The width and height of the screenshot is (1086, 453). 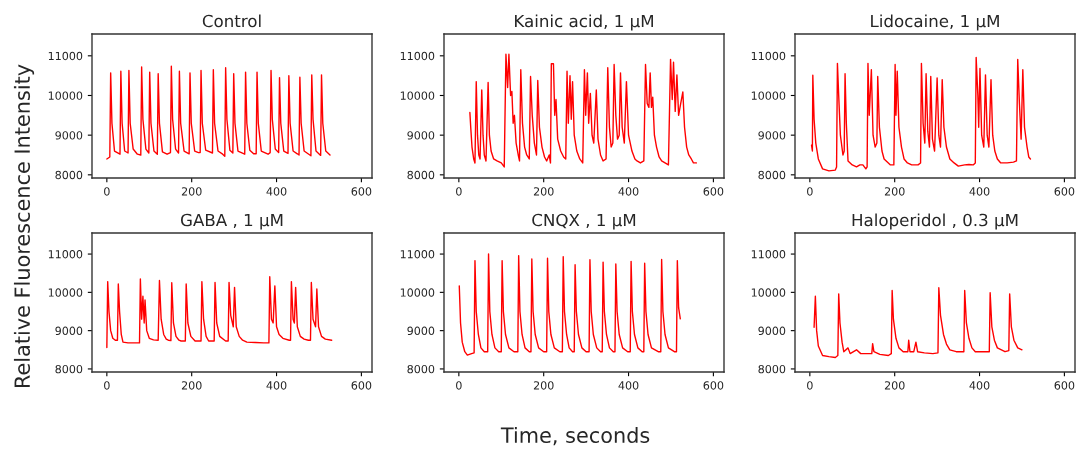 I want to click on chart-title: Lidocaine, 1 μM, so click(x=935, y=22).